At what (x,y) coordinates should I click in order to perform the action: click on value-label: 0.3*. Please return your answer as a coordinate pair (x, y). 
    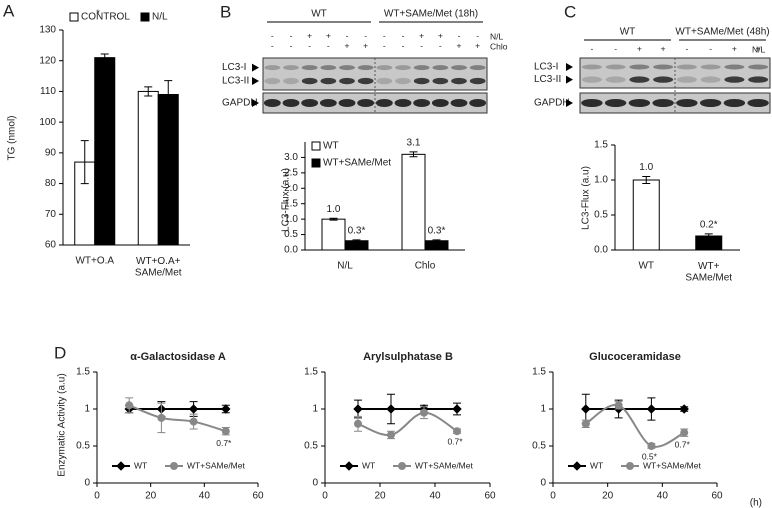
    Looking at the image, I should click on (357, 230).